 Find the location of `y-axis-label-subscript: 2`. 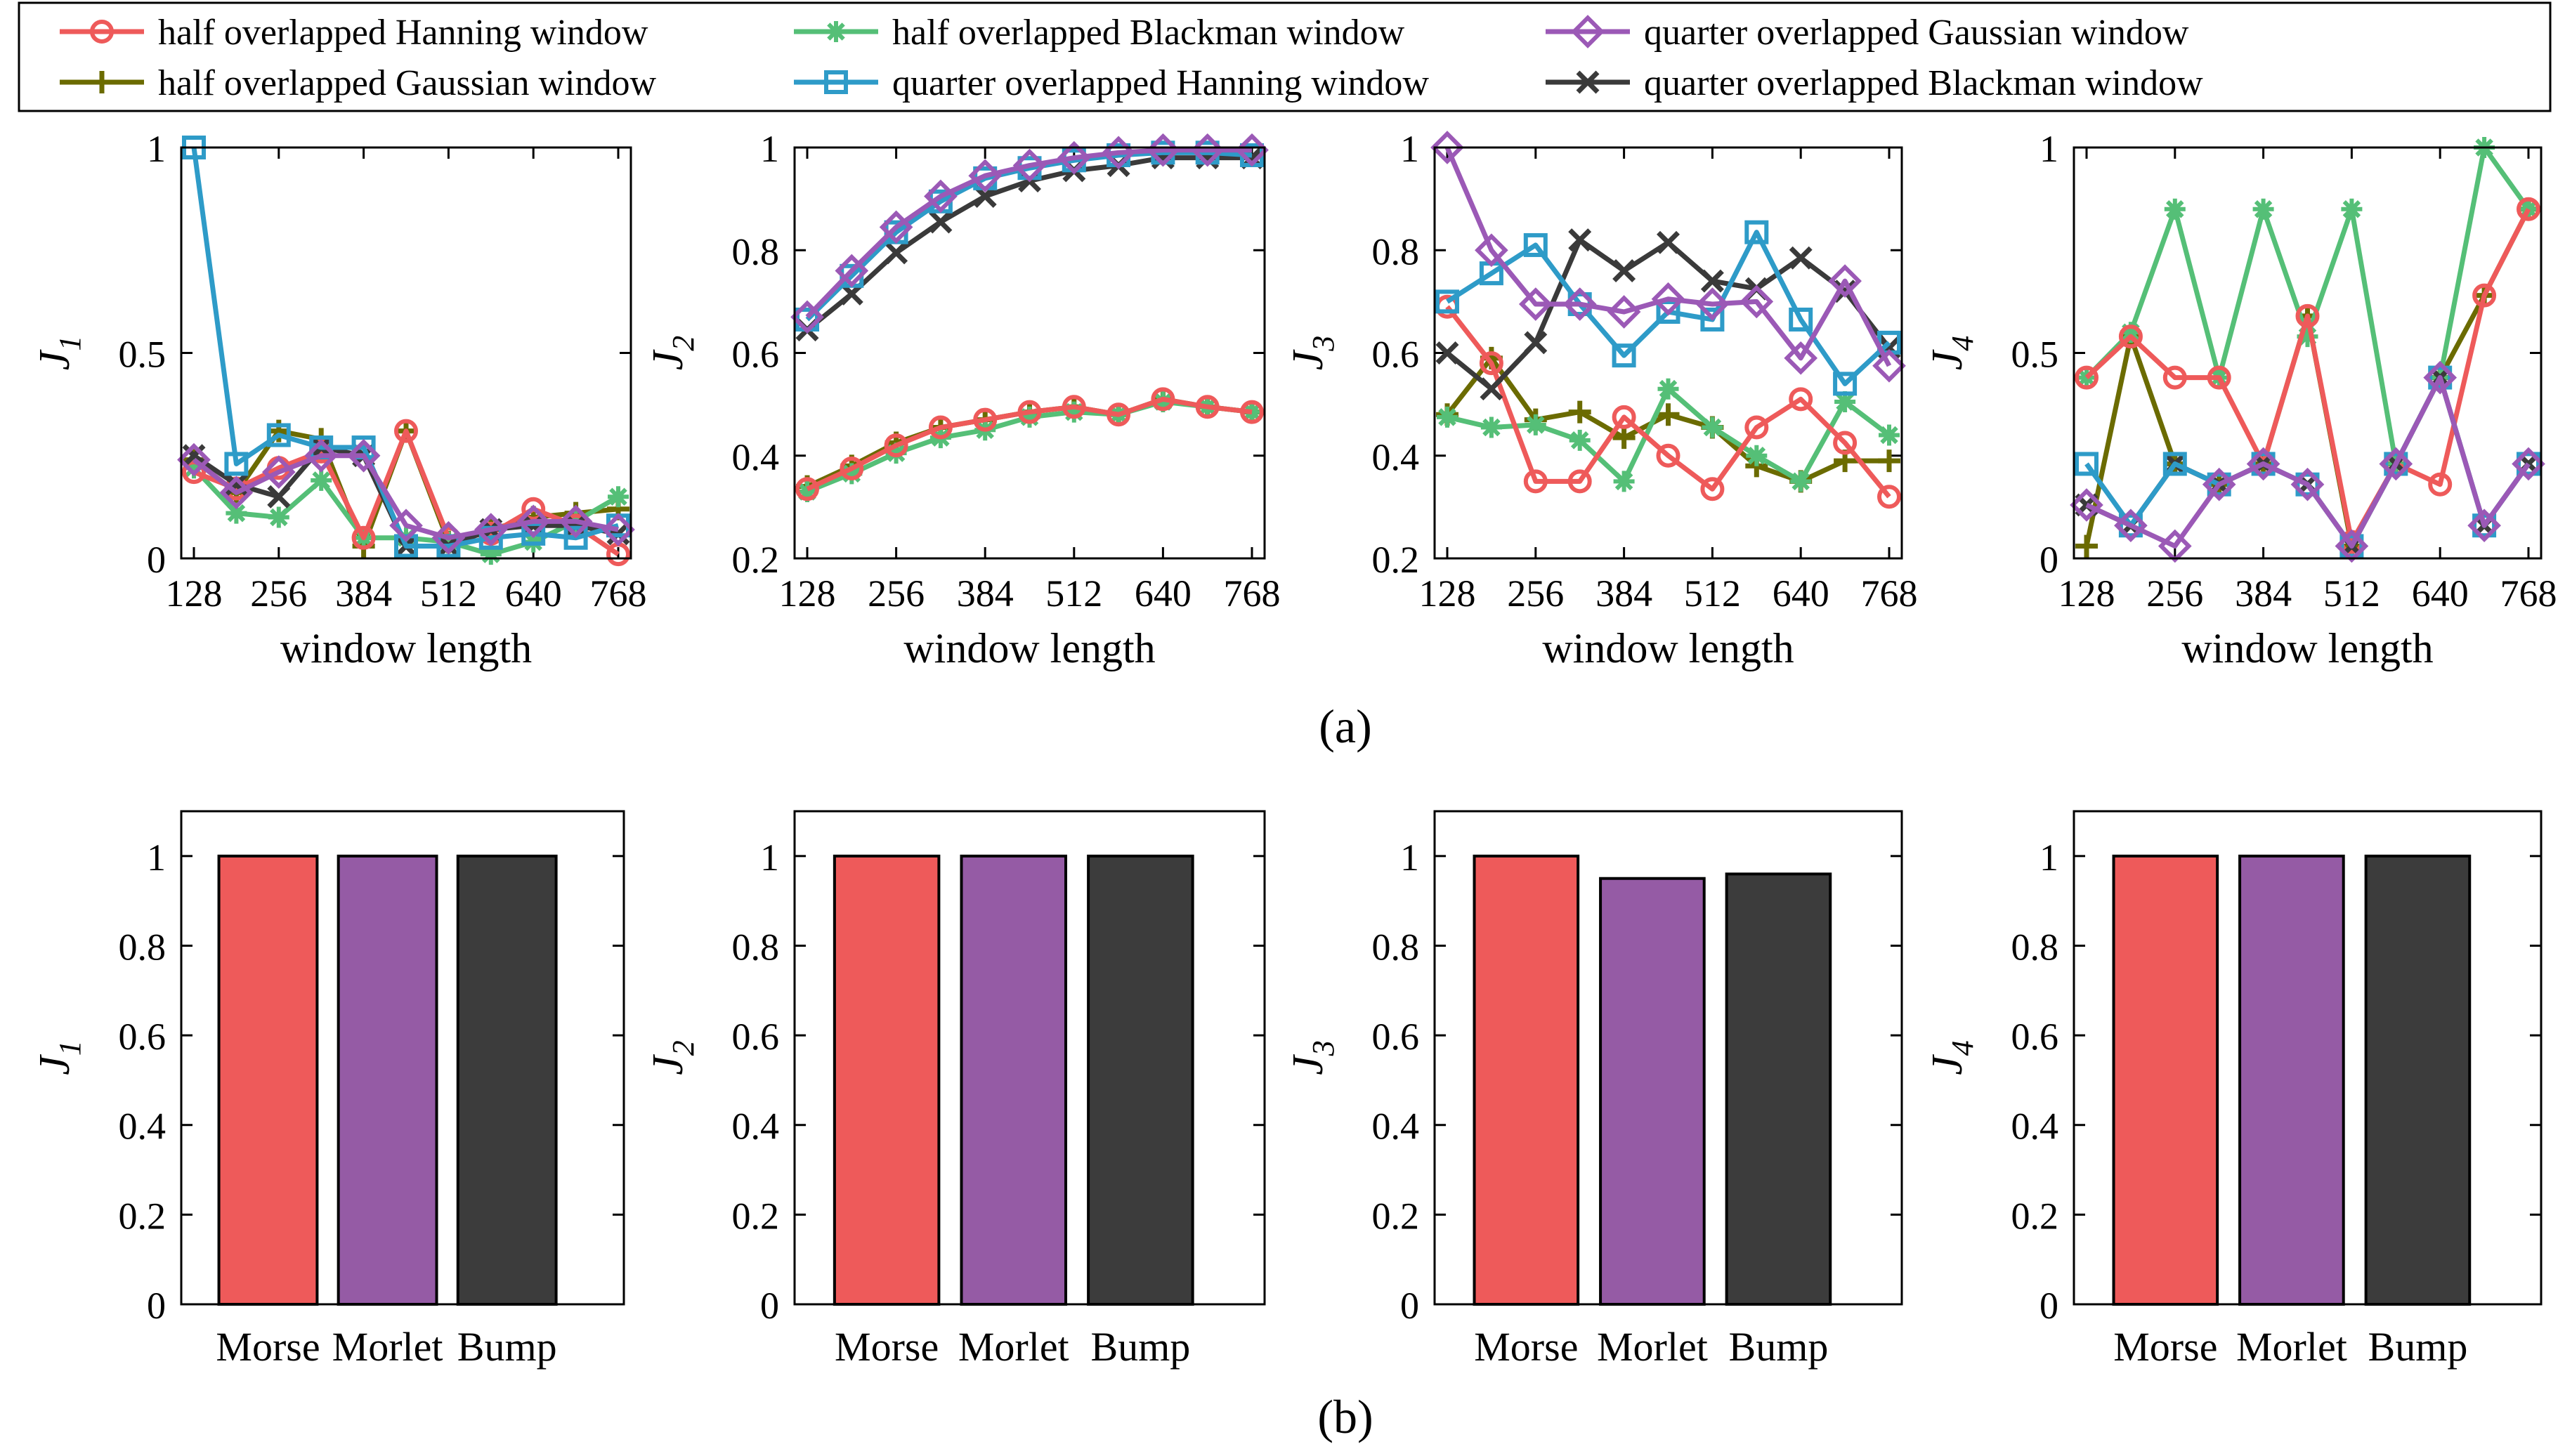

y-axis-label-subscript: 2 is located at coordinates (683, 1048).